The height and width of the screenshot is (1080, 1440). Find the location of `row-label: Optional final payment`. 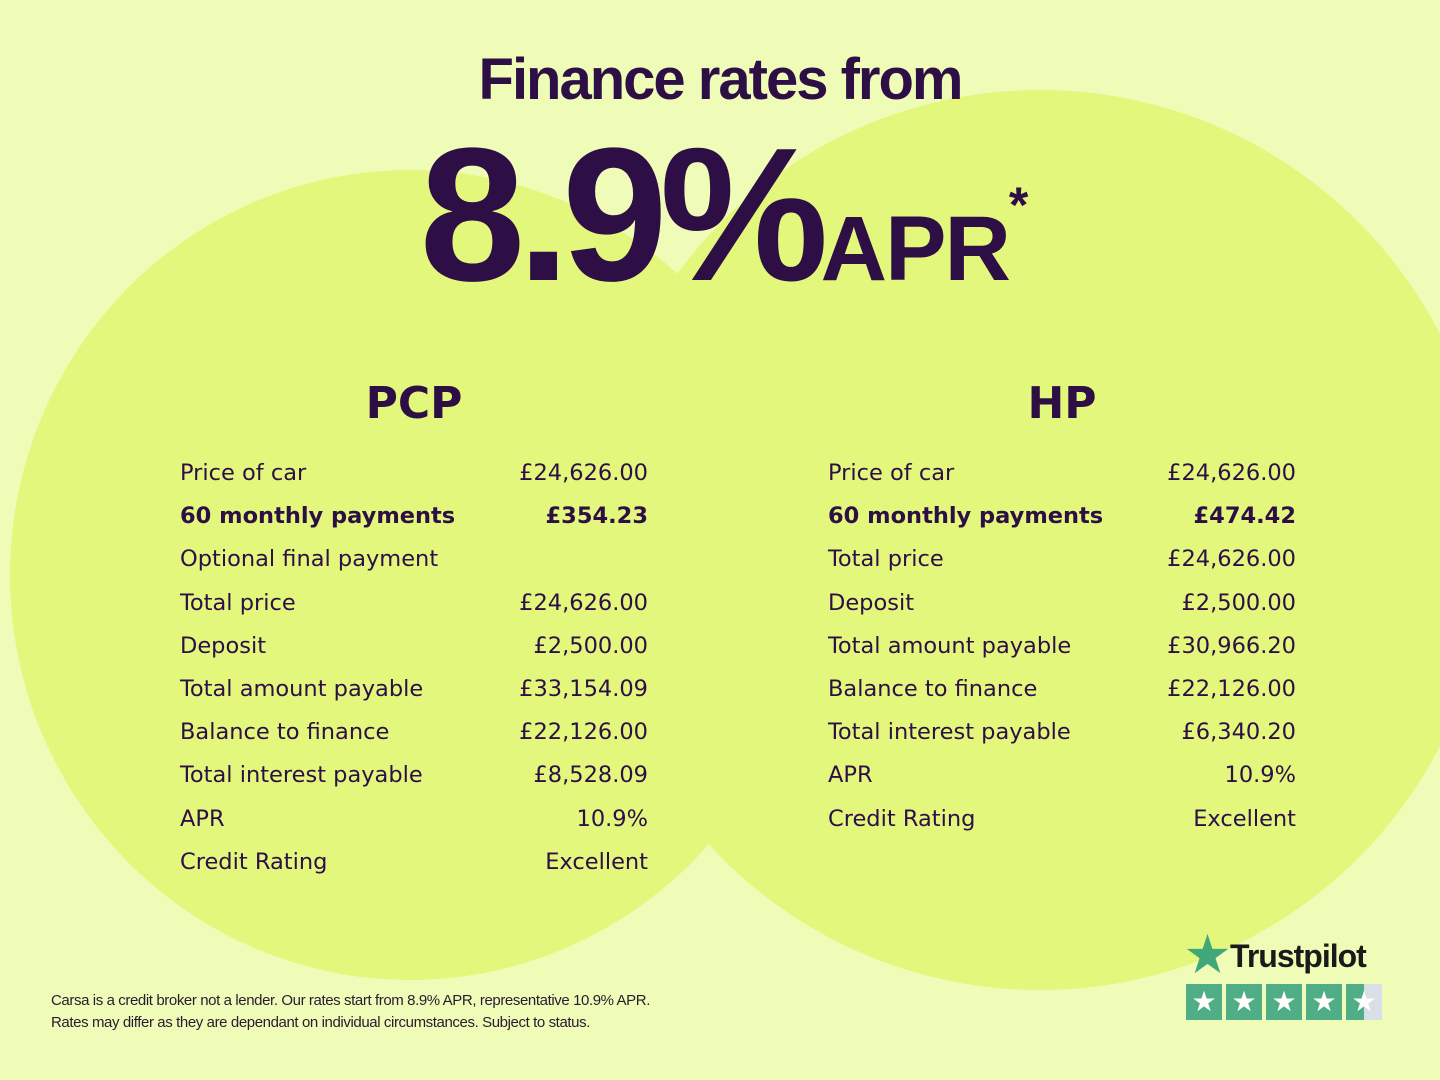

row-label: Optional final payment is located at coordinates (309, 559).